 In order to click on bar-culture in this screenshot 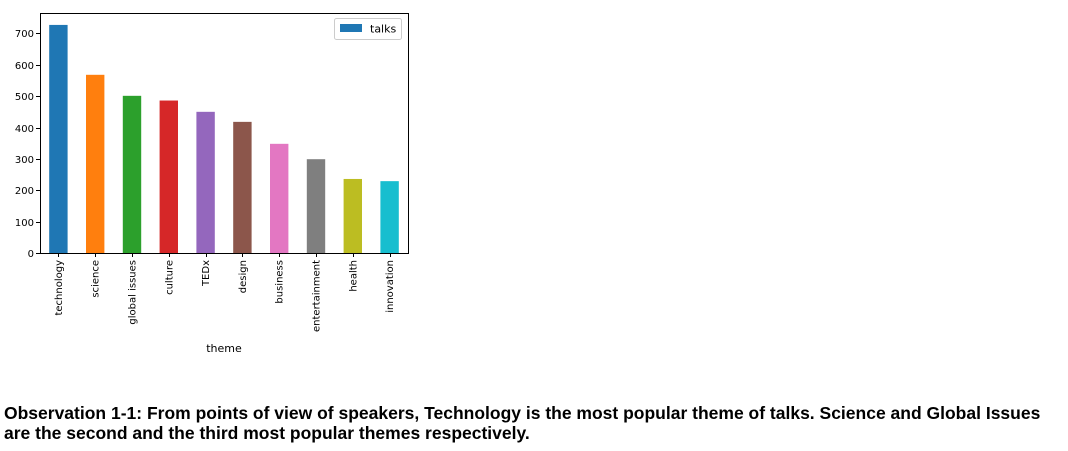, I will do `click(168, 176)`.